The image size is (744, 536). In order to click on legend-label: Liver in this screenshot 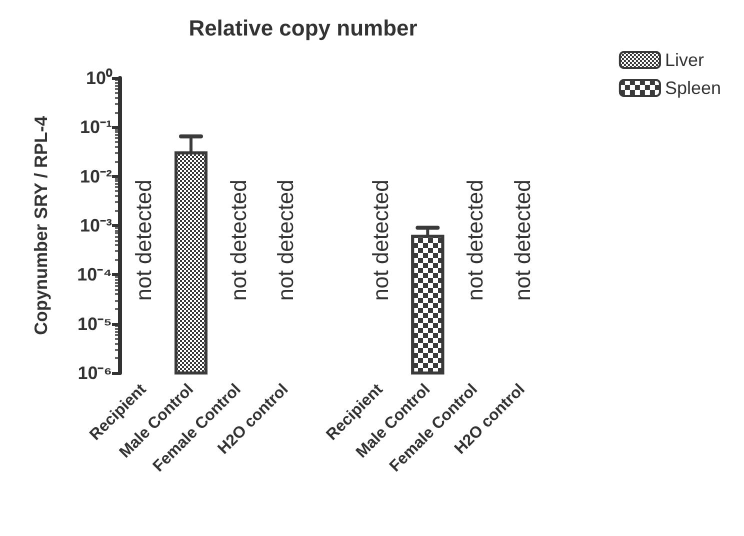, I will do `click(684, 60)`.